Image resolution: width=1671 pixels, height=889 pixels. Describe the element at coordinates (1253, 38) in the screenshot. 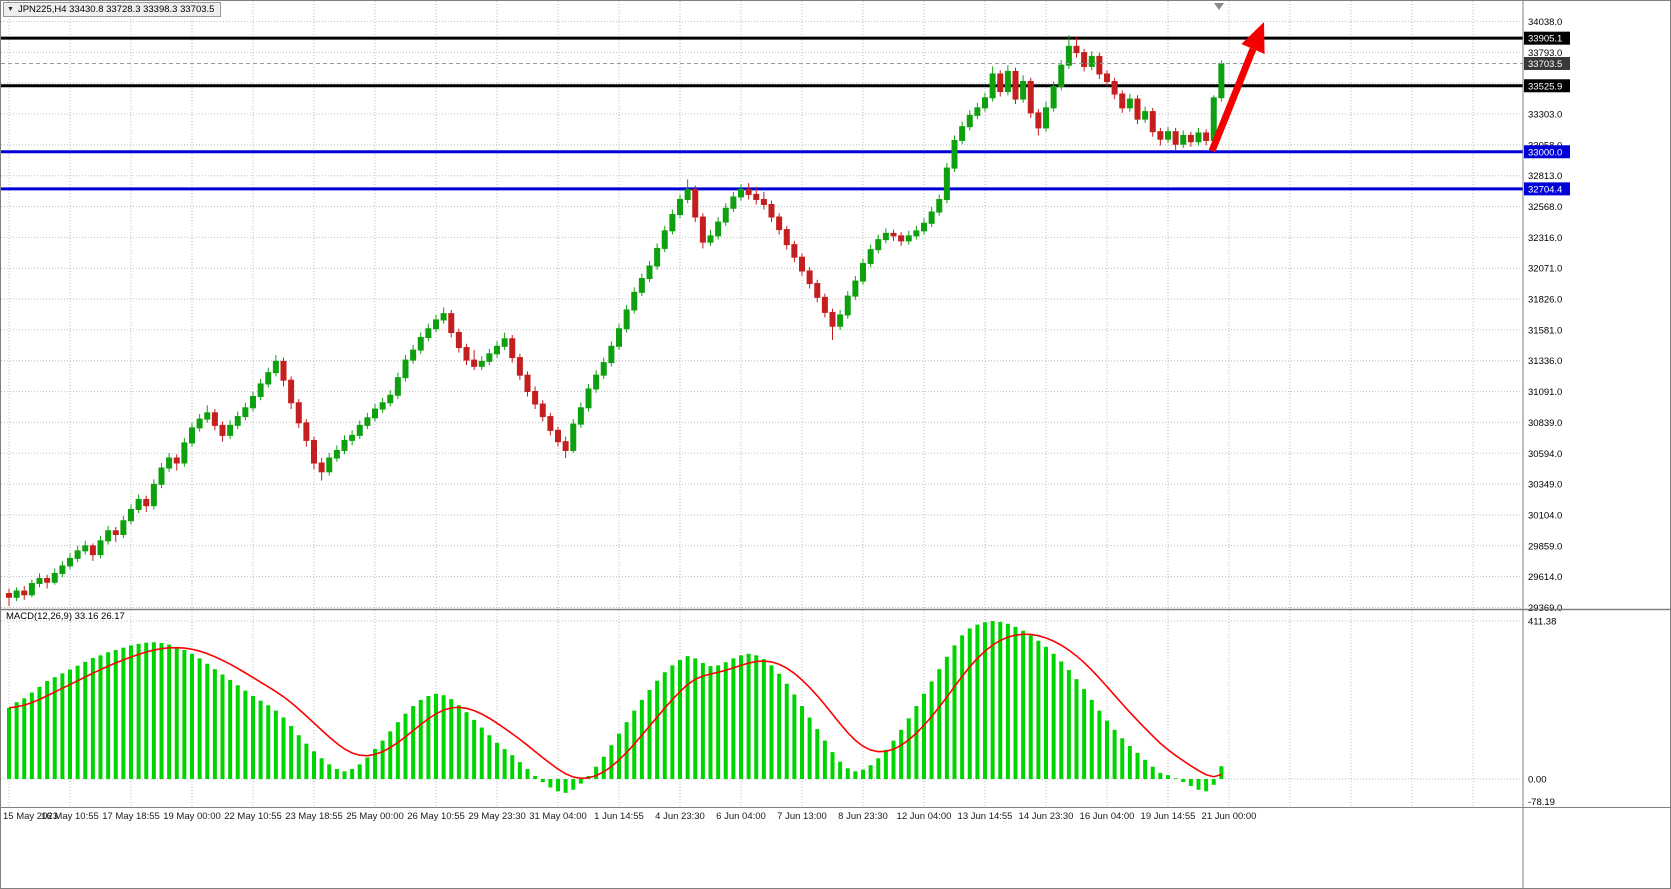

I see `arrow-head` at that location.